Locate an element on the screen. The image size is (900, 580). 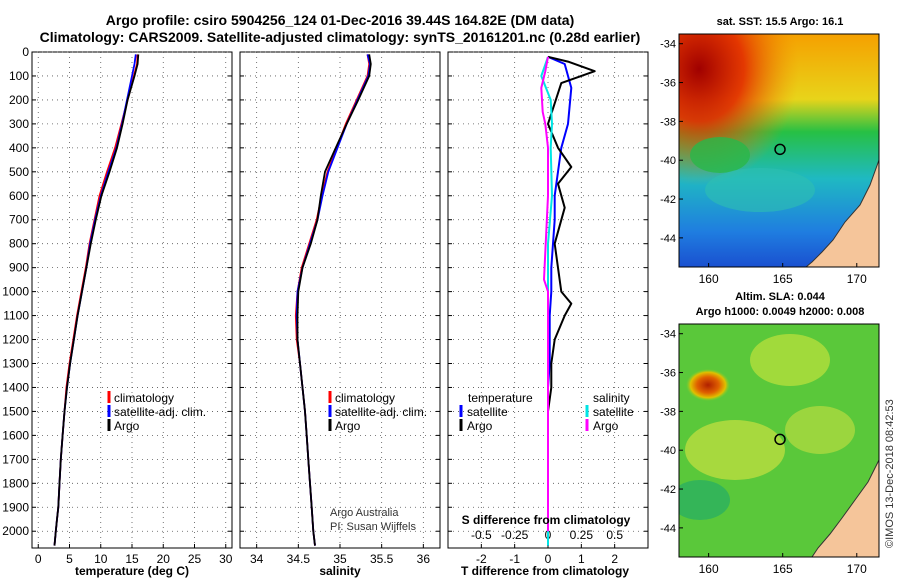
map-lon-tick-label: 170 is located at coordinates (857, 569).